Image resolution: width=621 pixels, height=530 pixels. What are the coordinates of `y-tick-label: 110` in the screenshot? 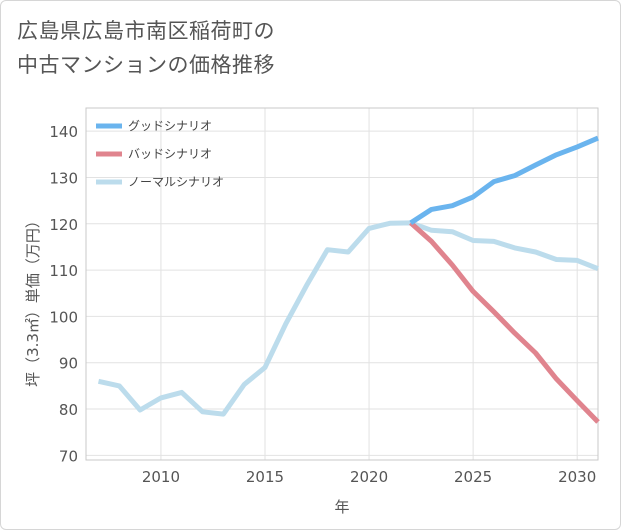 It's located at (63, 271).